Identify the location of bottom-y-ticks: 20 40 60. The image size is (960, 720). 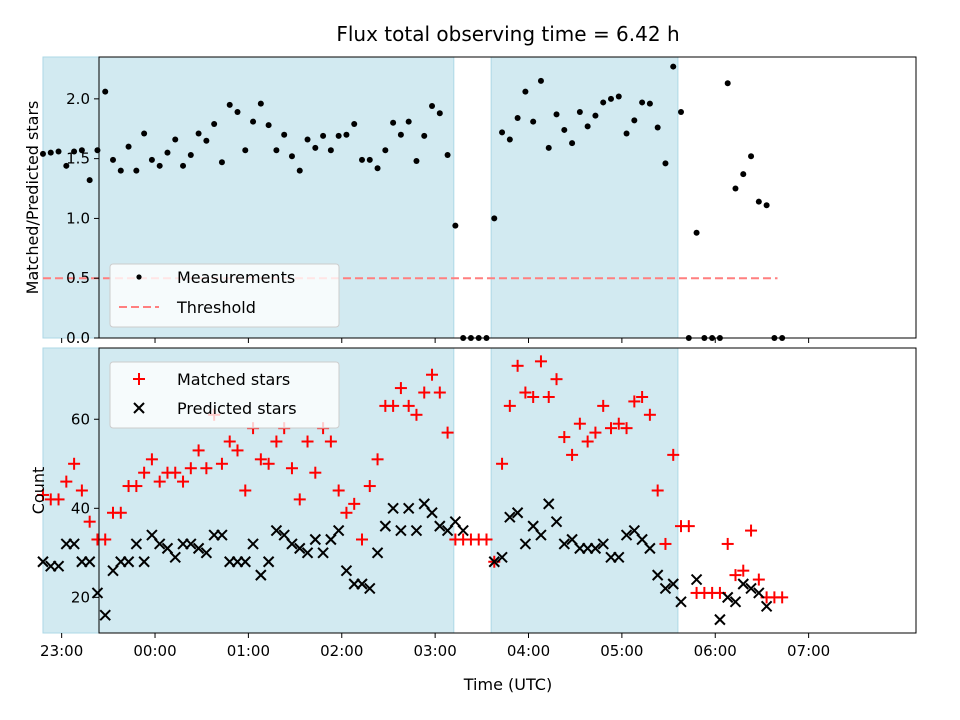
(85, 508).